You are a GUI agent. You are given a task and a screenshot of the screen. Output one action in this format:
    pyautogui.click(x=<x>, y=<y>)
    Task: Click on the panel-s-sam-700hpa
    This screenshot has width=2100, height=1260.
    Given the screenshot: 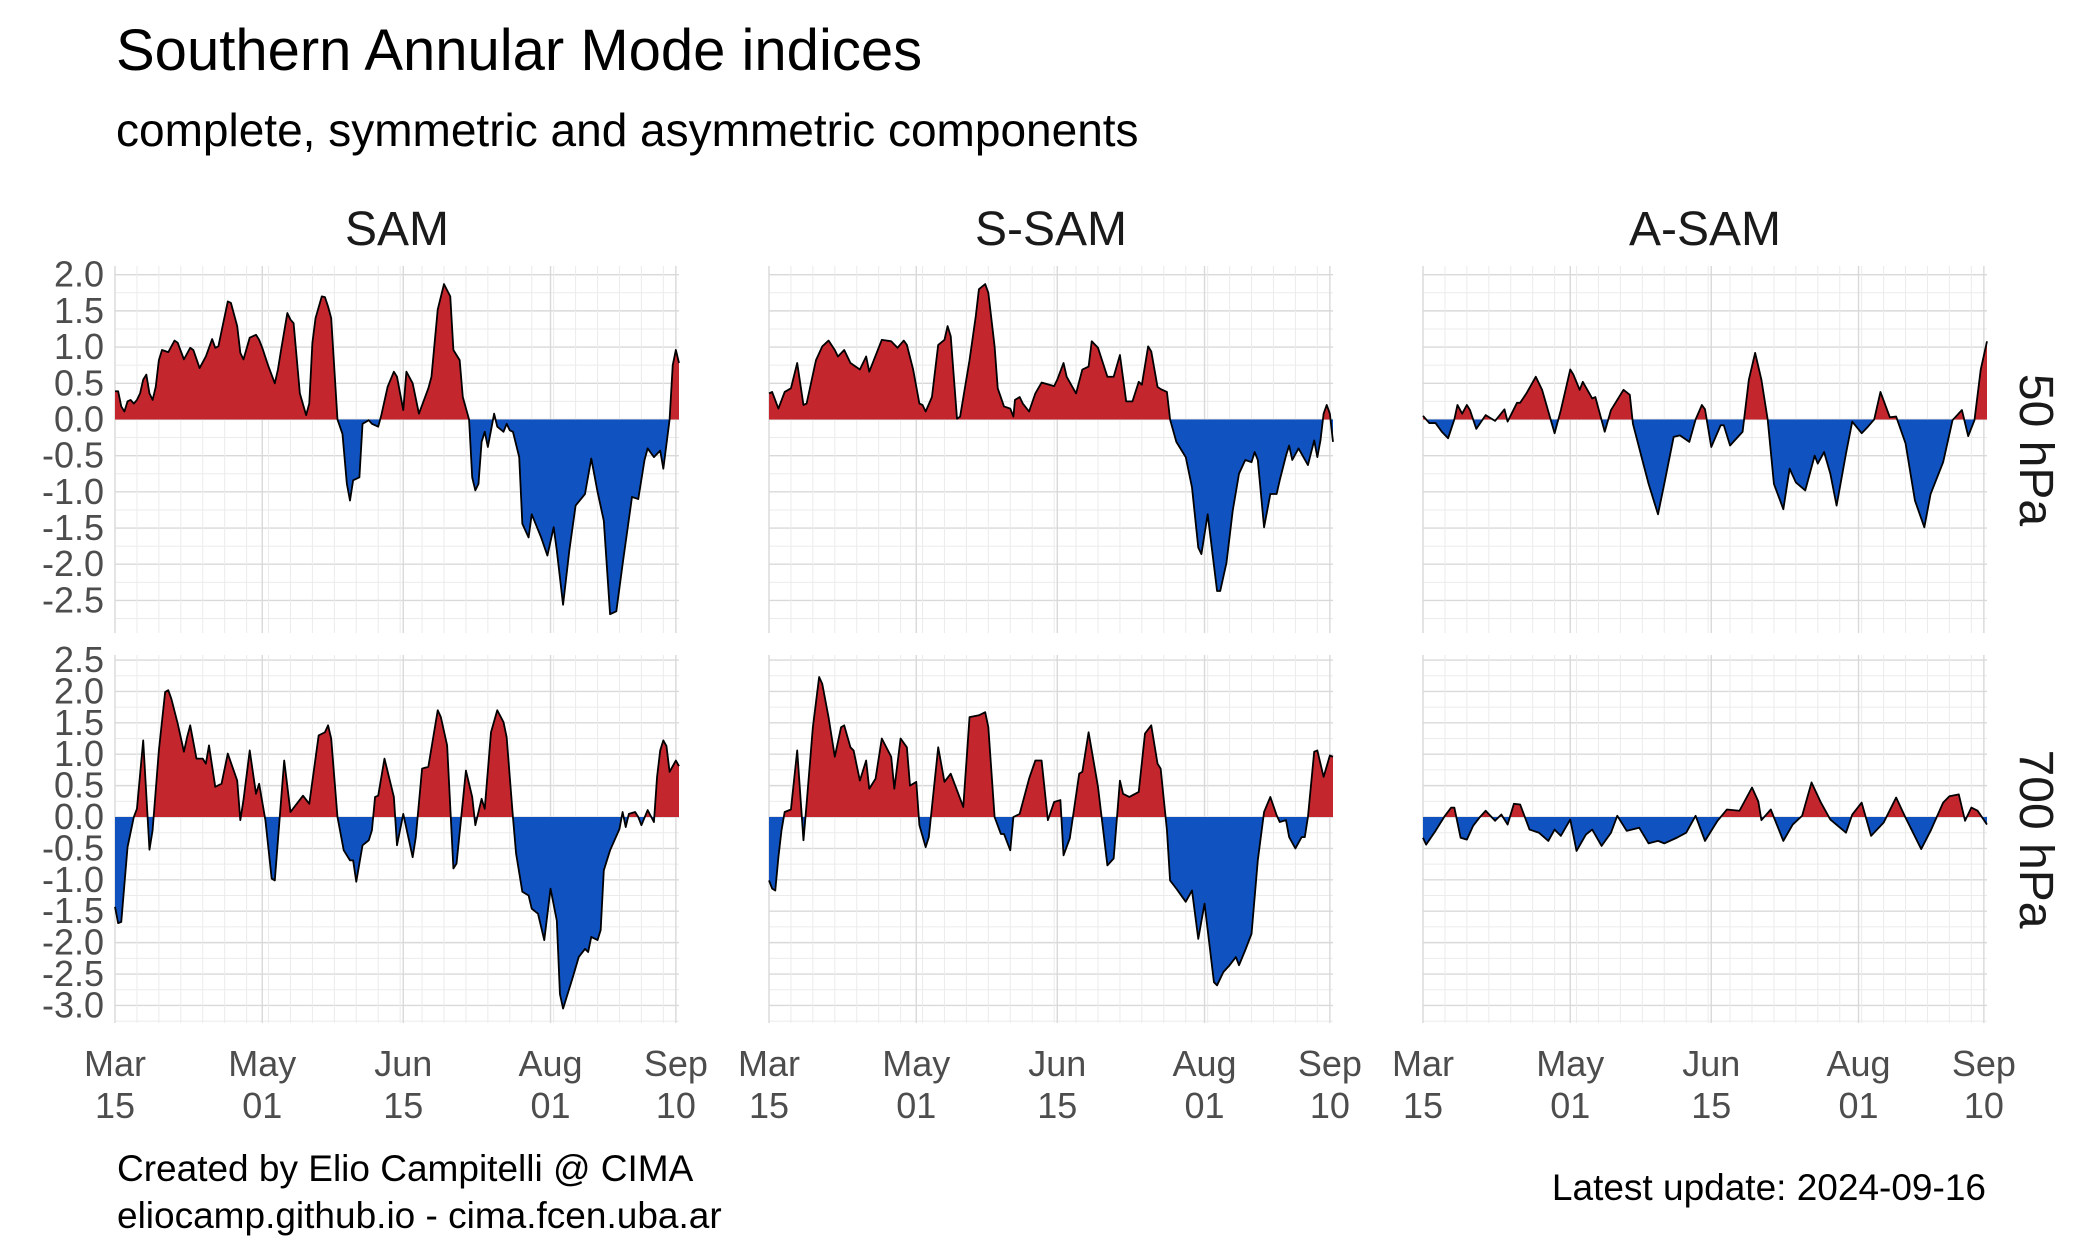 What is the action you would take?
    pyautogui.click(x=1051, y=839)
    